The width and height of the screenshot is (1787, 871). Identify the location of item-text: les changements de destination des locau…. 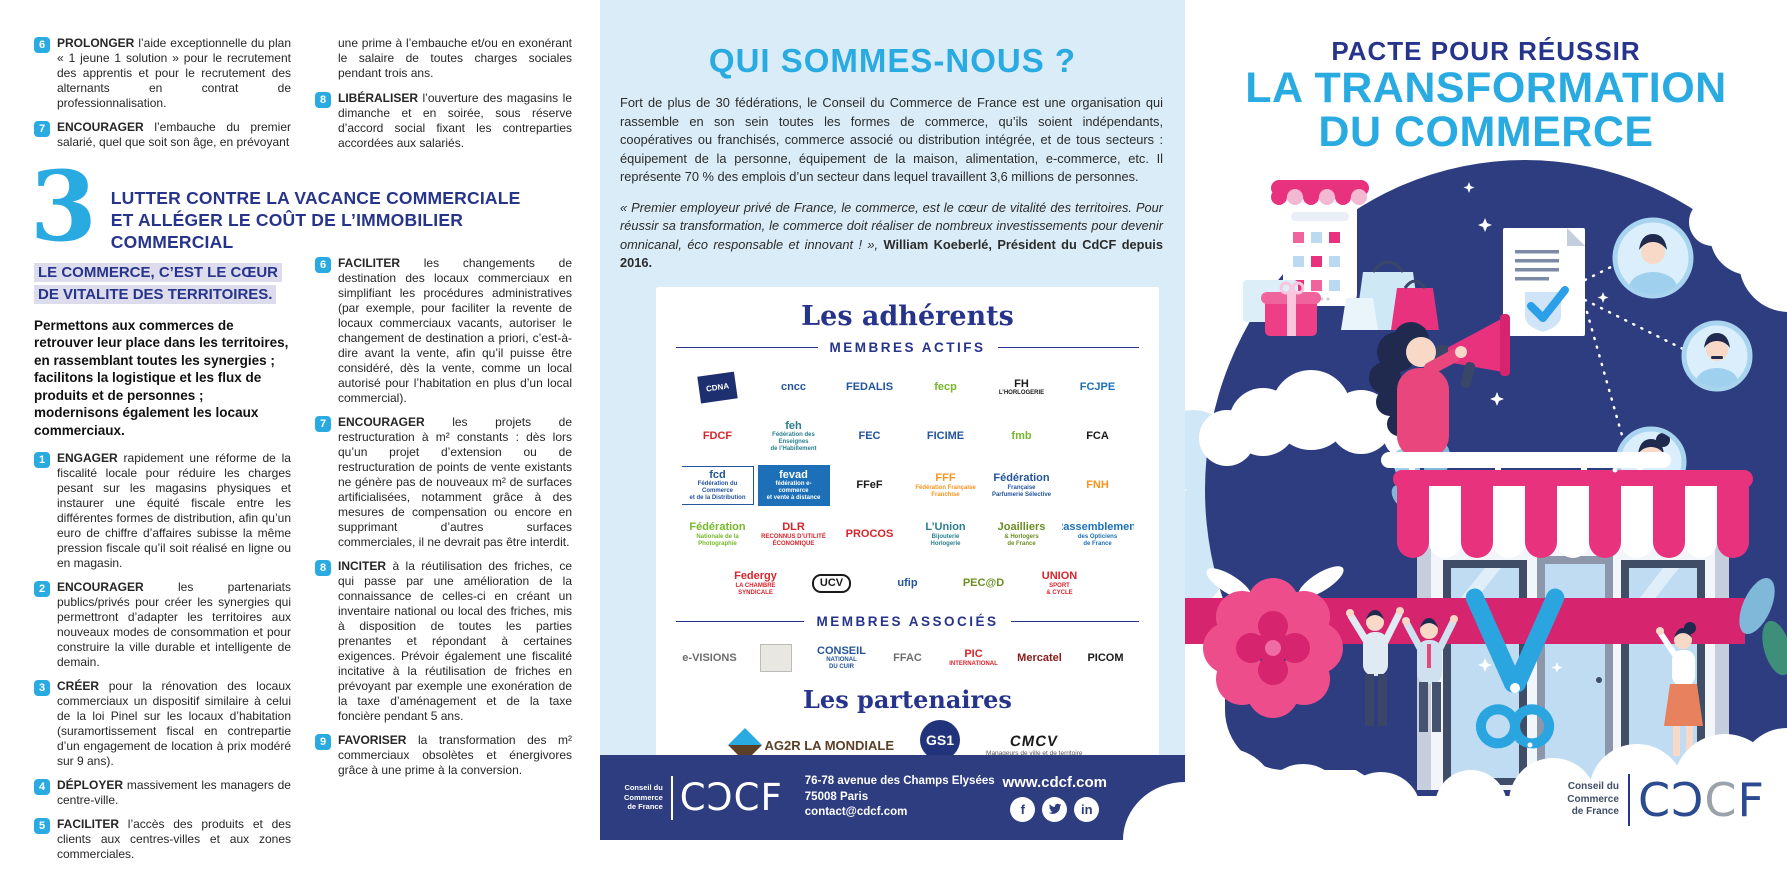
(455, 330).